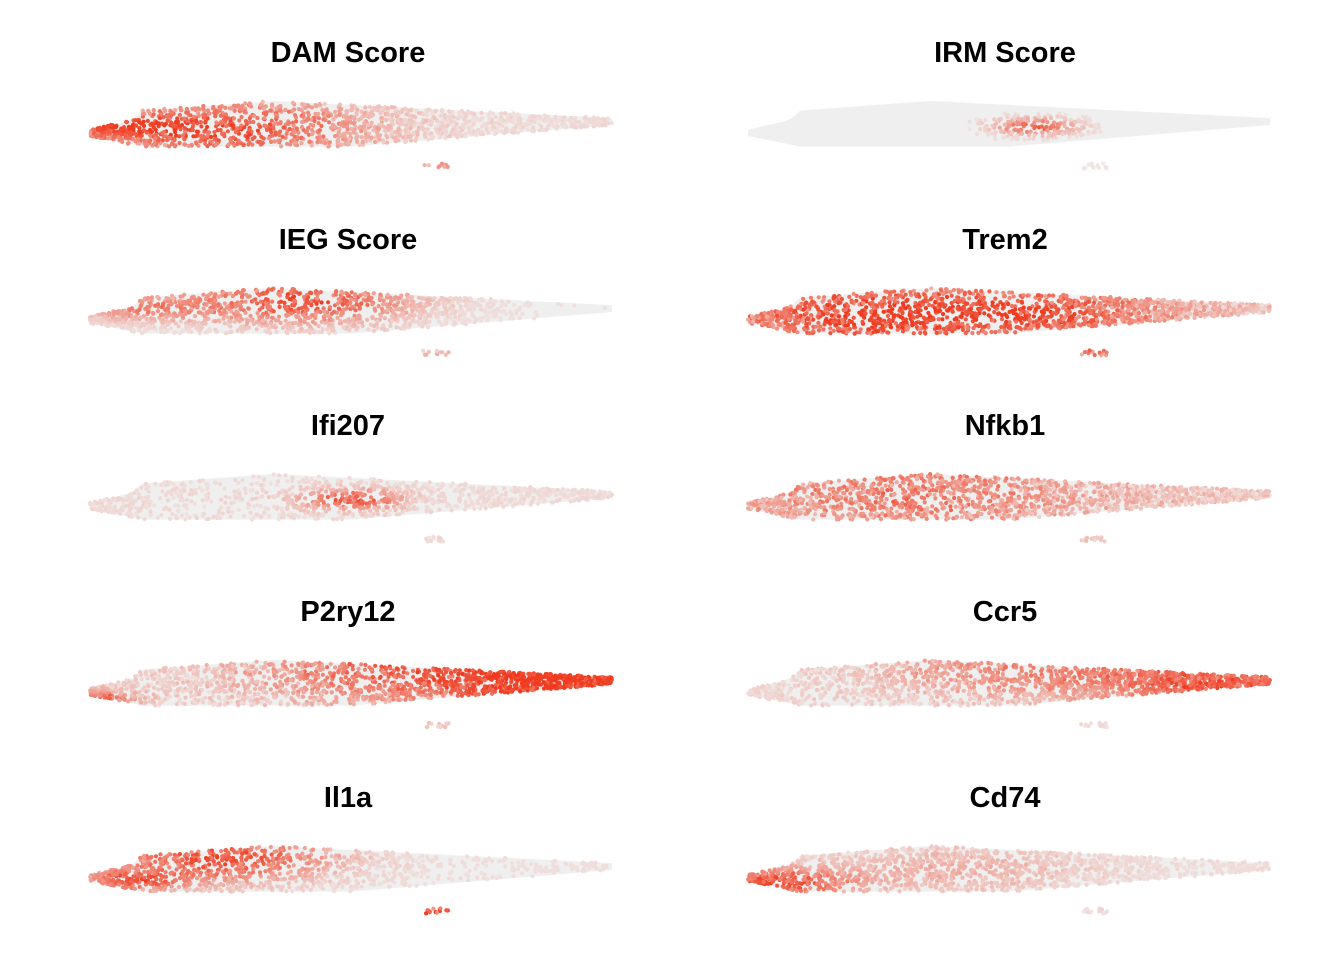  Describe the element at coordinates (1009, 291) in the screenshot. I see `panel-trem2: Trem2` at that location.